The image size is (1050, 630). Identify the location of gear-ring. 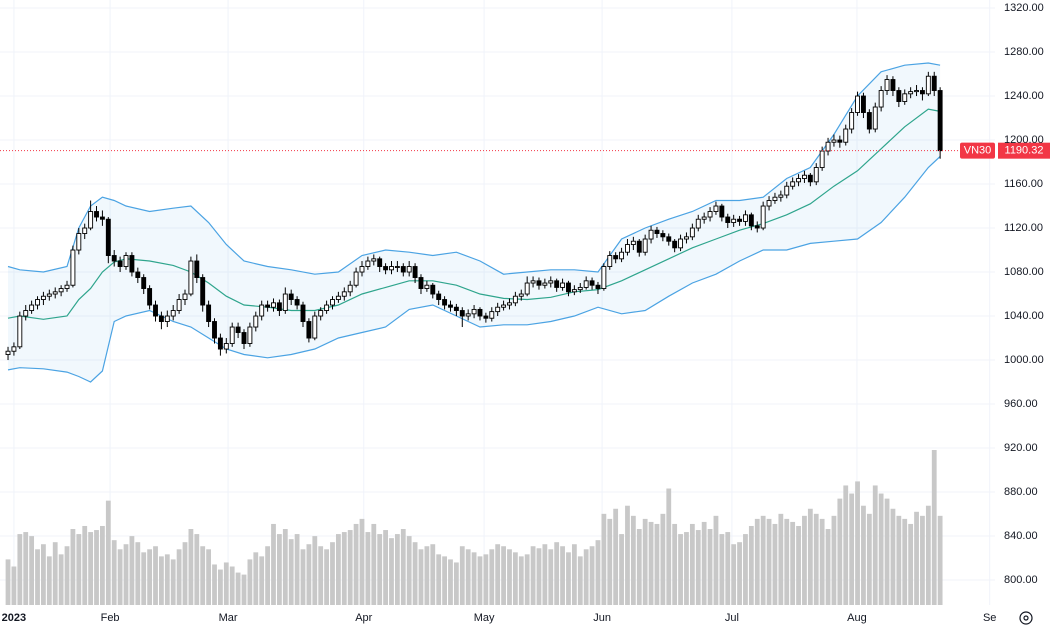
(1026, 618).